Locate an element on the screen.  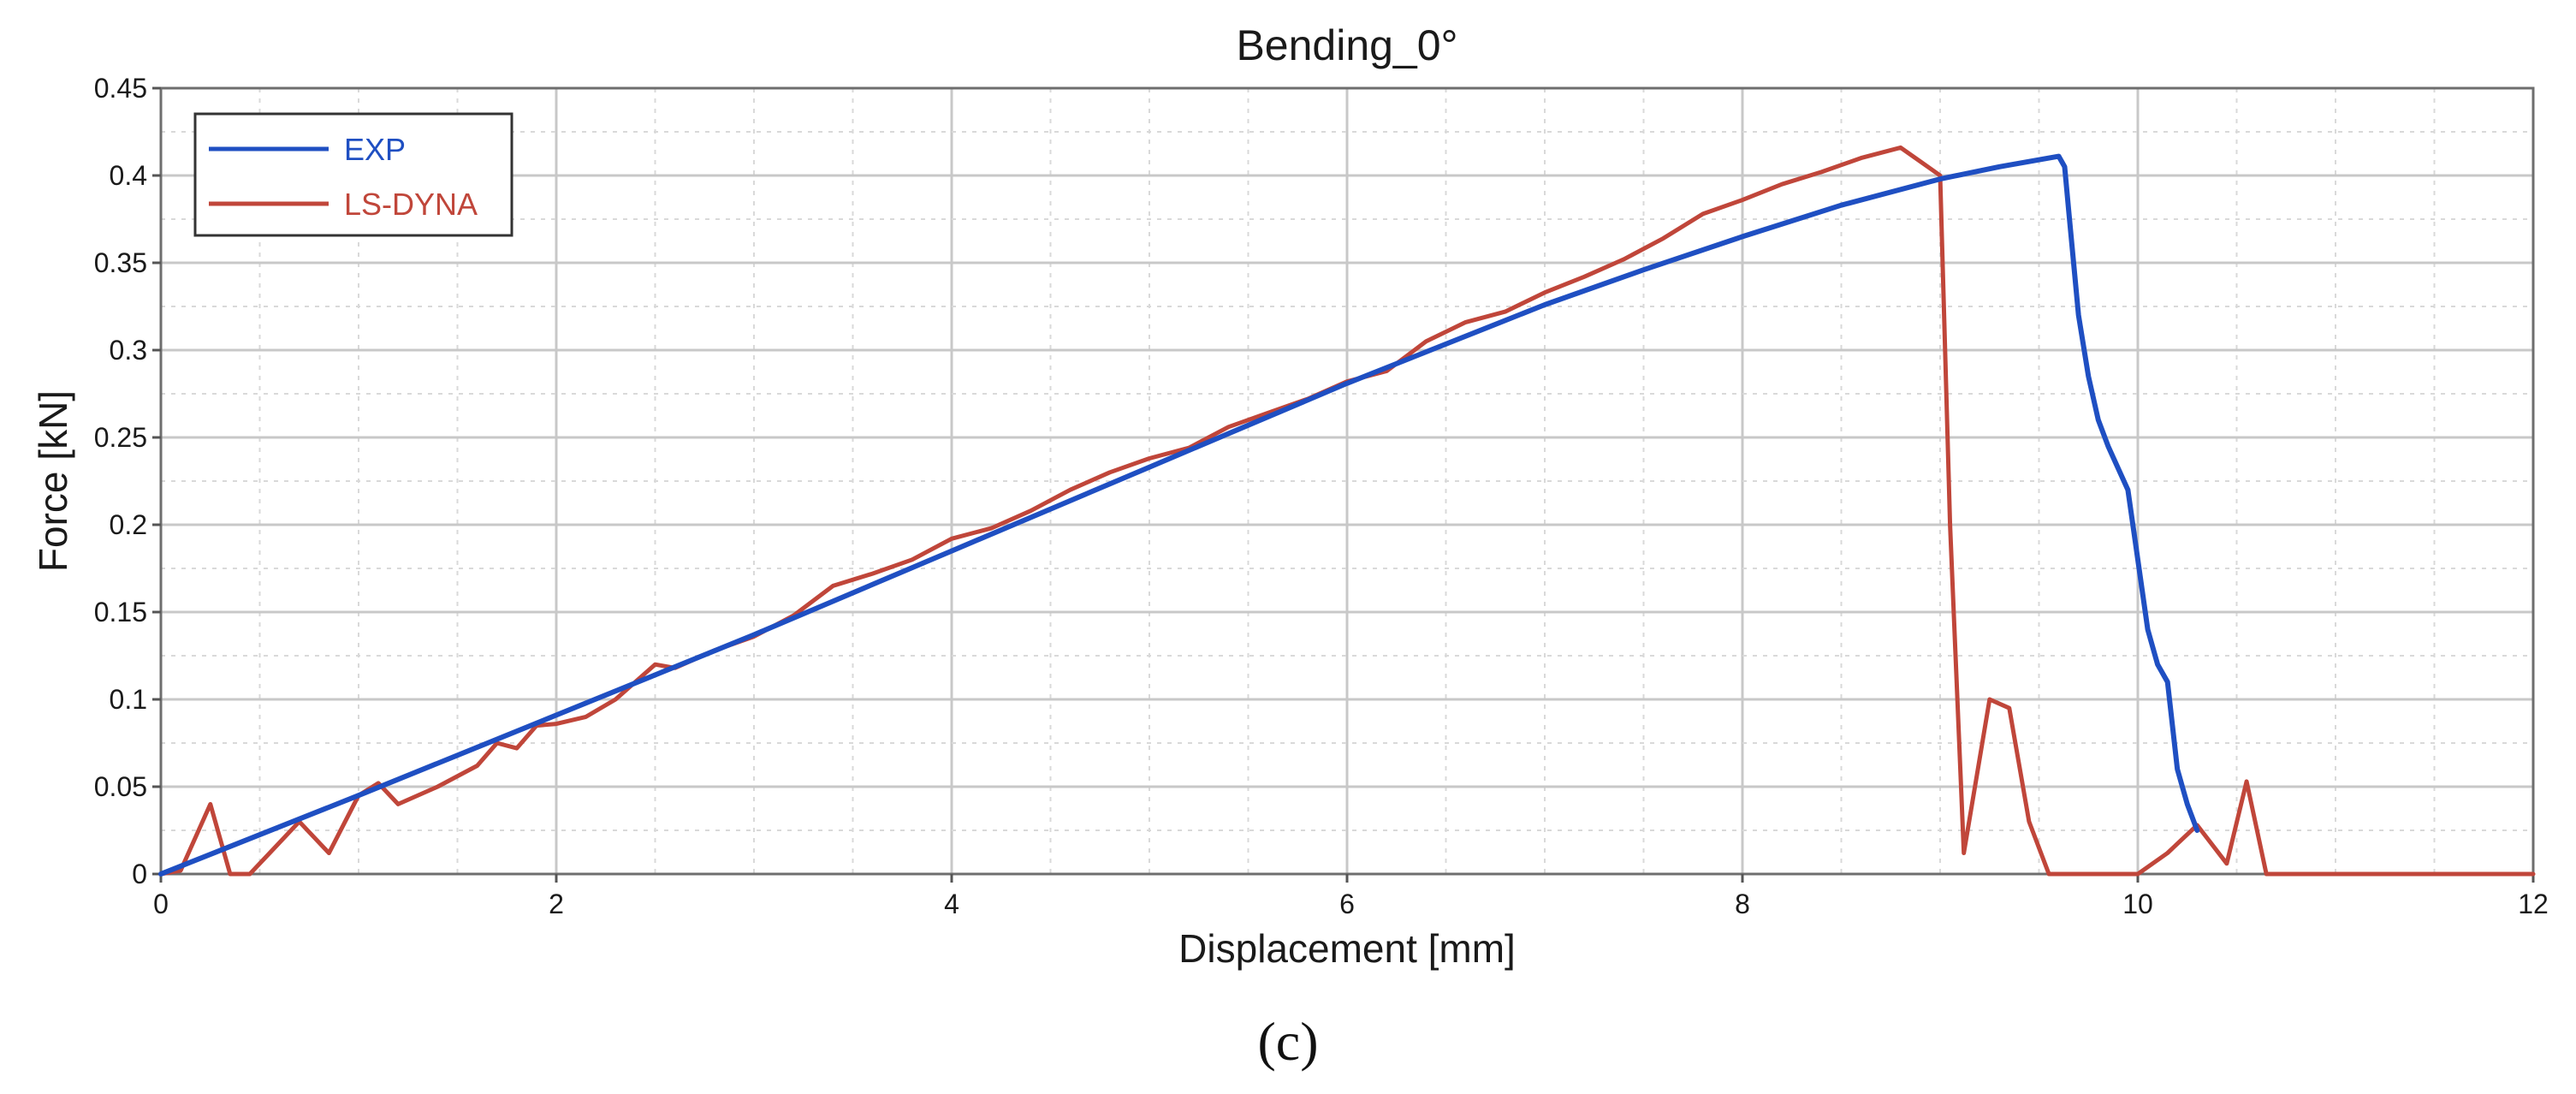
y-tick-label: 0.4 is located at coordinates (128, 175).